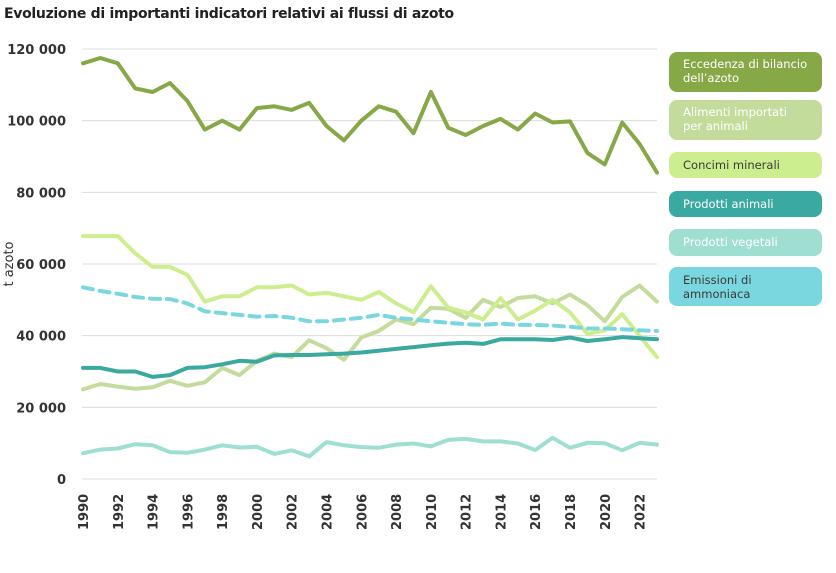 The image size is (836, 573). What do you see at coordinates (362, 512) in the screenshot?
I see `x-tick-label: 2006` at bounding box center [362, 512].